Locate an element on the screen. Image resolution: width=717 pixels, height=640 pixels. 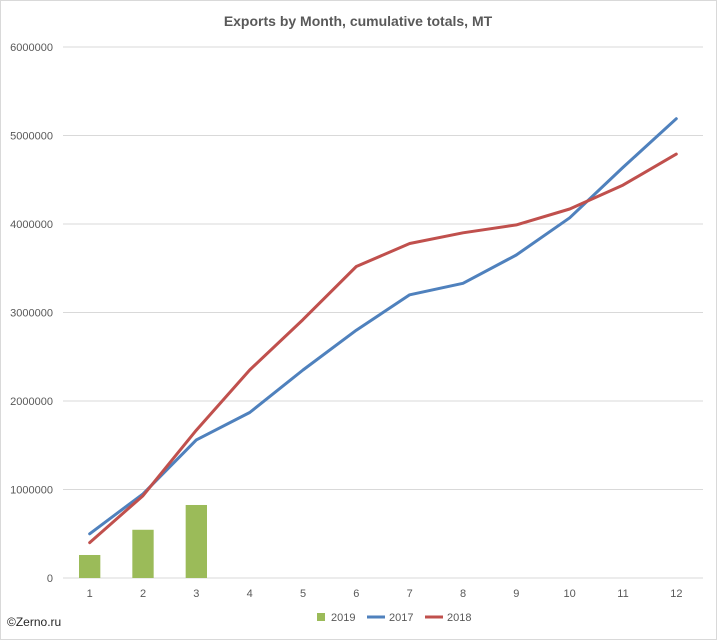
y-tick-label: 5000000 is located at coordinates (31, 137).